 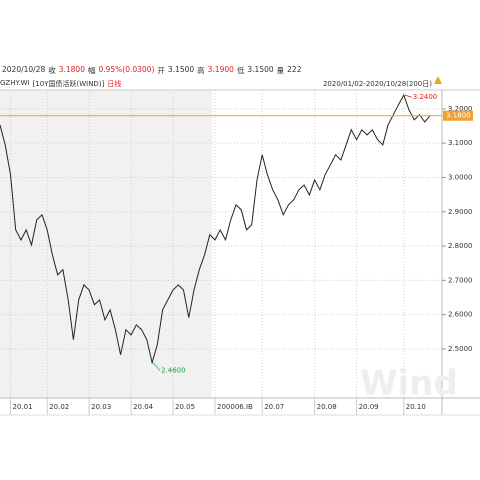 I want to click on last-price-label: 3.1800, so click(x=458, y=116).